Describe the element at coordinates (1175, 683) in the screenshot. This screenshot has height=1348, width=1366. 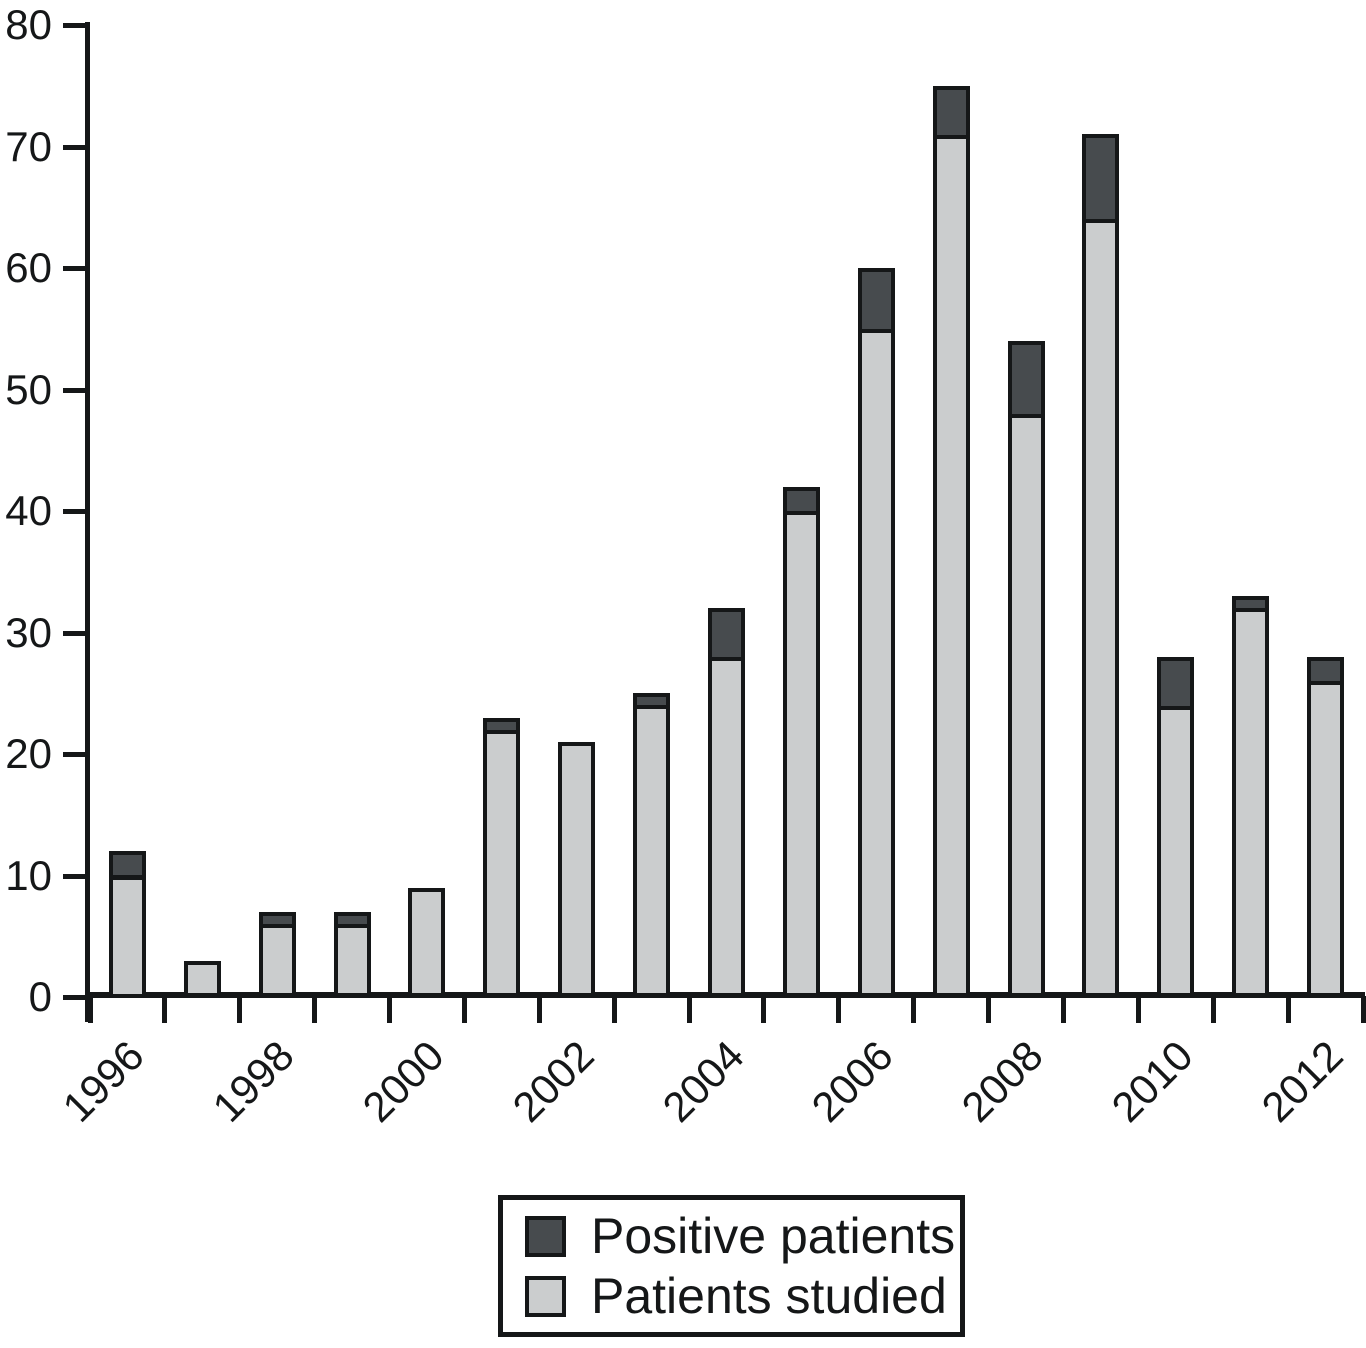
I see `bar-2010-positive-patients` at that location.